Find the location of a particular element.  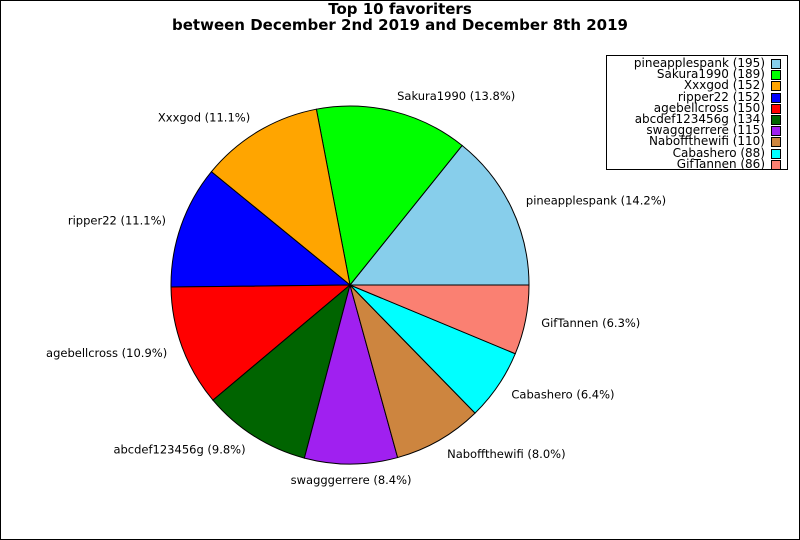

legend-item-sakura1990: Sakura1990 (189) is located at coordinates (697, 74).